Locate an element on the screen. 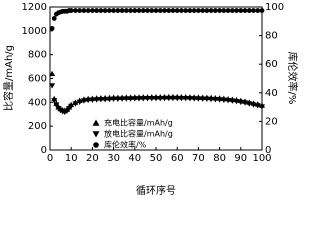  y2-tick-label: 20 is located at coordinates (271, 121).